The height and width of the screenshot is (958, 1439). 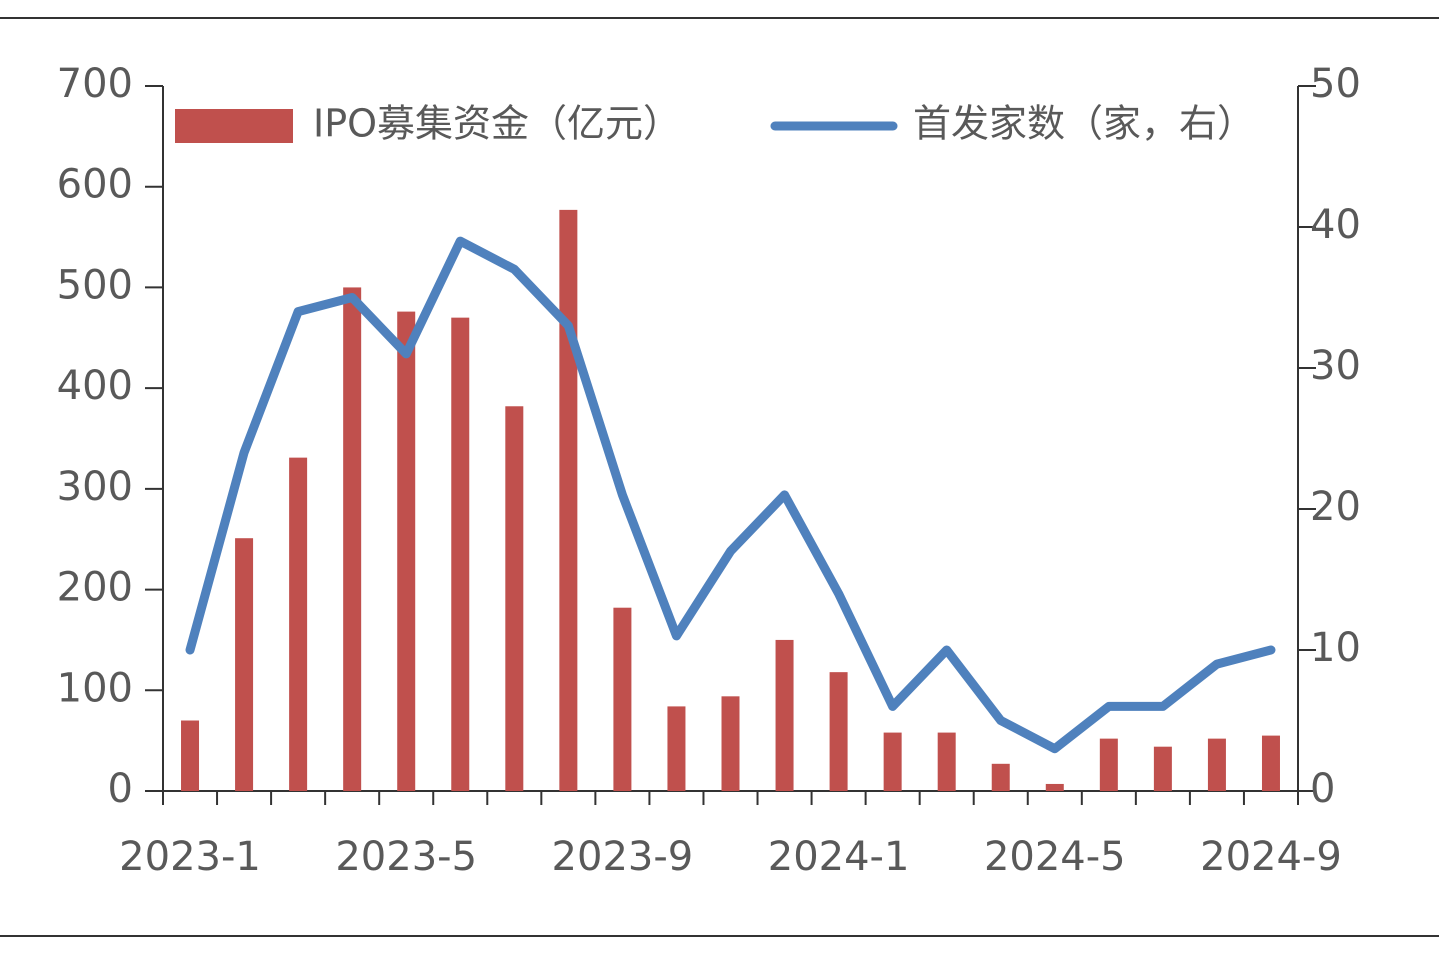 What do you see at coordinates (1055, 857) in the screenshot?
I see `x-tick-label: 2024-5` at bounding box center [1055, 857].